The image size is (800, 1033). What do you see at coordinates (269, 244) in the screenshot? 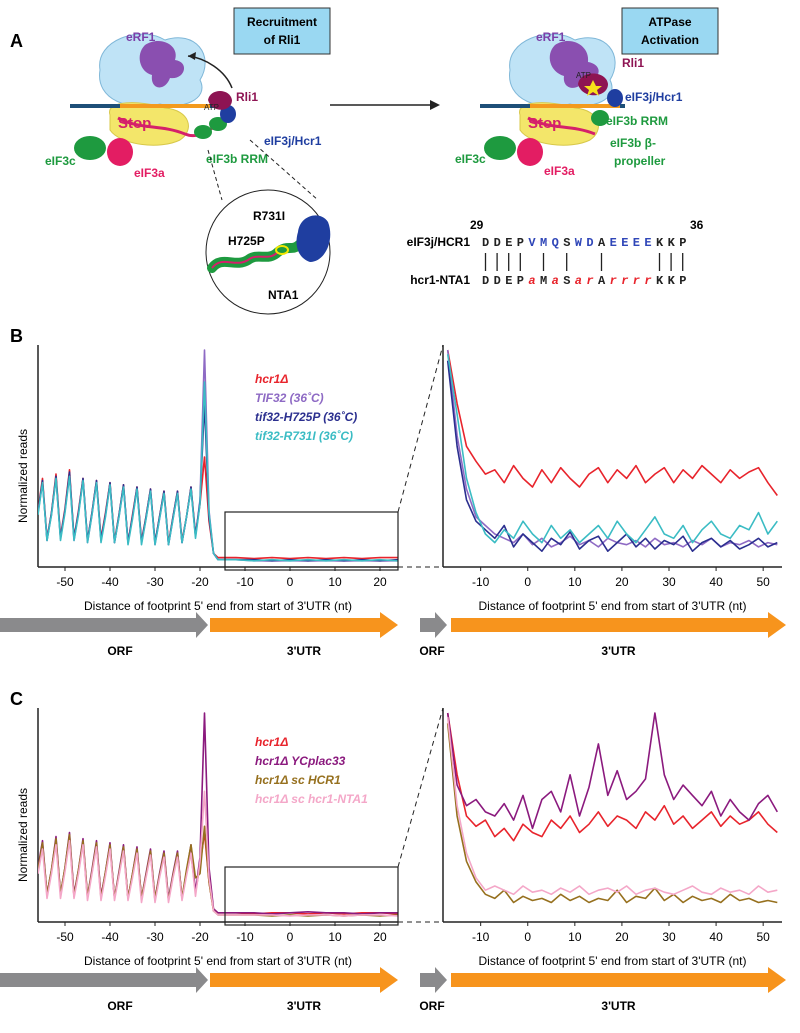
I see `inset-structure` at bounding box center [269, 244].